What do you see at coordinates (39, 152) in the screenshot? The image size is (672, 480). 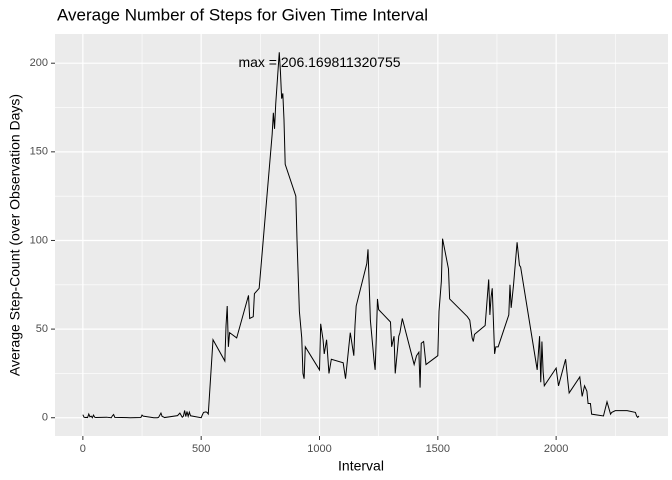 I see `y-tick-label: 150` at bounding box center [39, 152].